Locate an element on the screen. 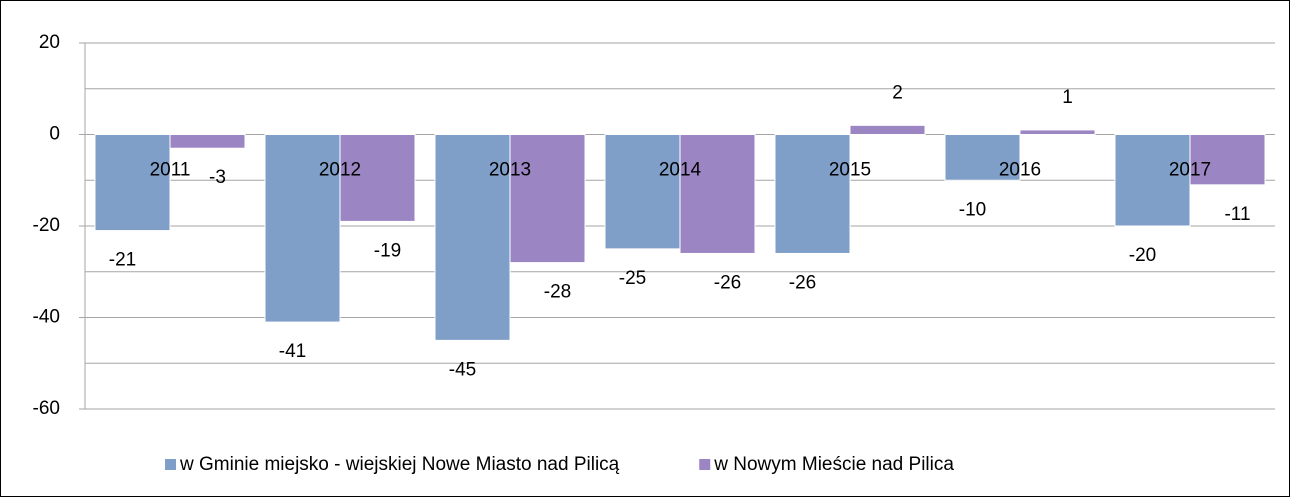 This screenshot has width=1290, height=497. data-label: -25 is located at coordinates (632, 278).